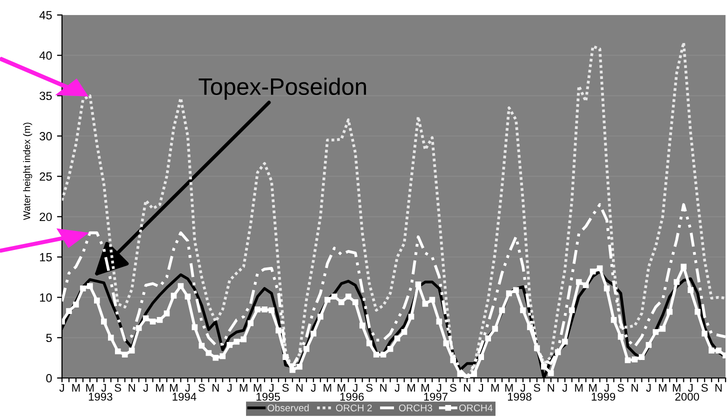  I want to click on y-tick-label: 5, so click(49, 338).